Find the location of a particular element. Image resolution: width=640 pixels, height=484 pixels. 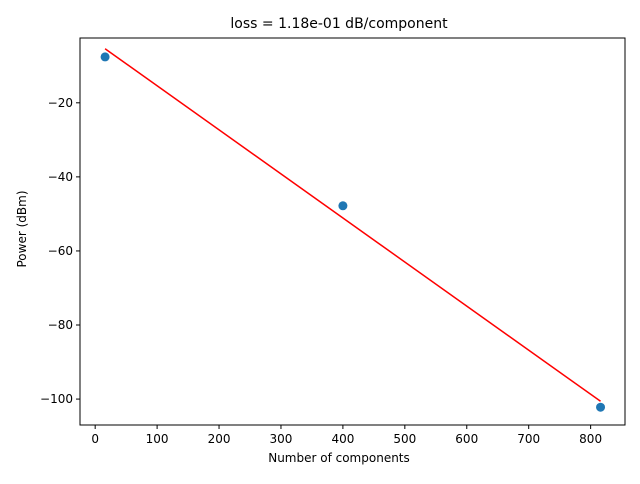

chart-title: loss = 1.18e-01 dB/component is located at coordinates (339, 24).